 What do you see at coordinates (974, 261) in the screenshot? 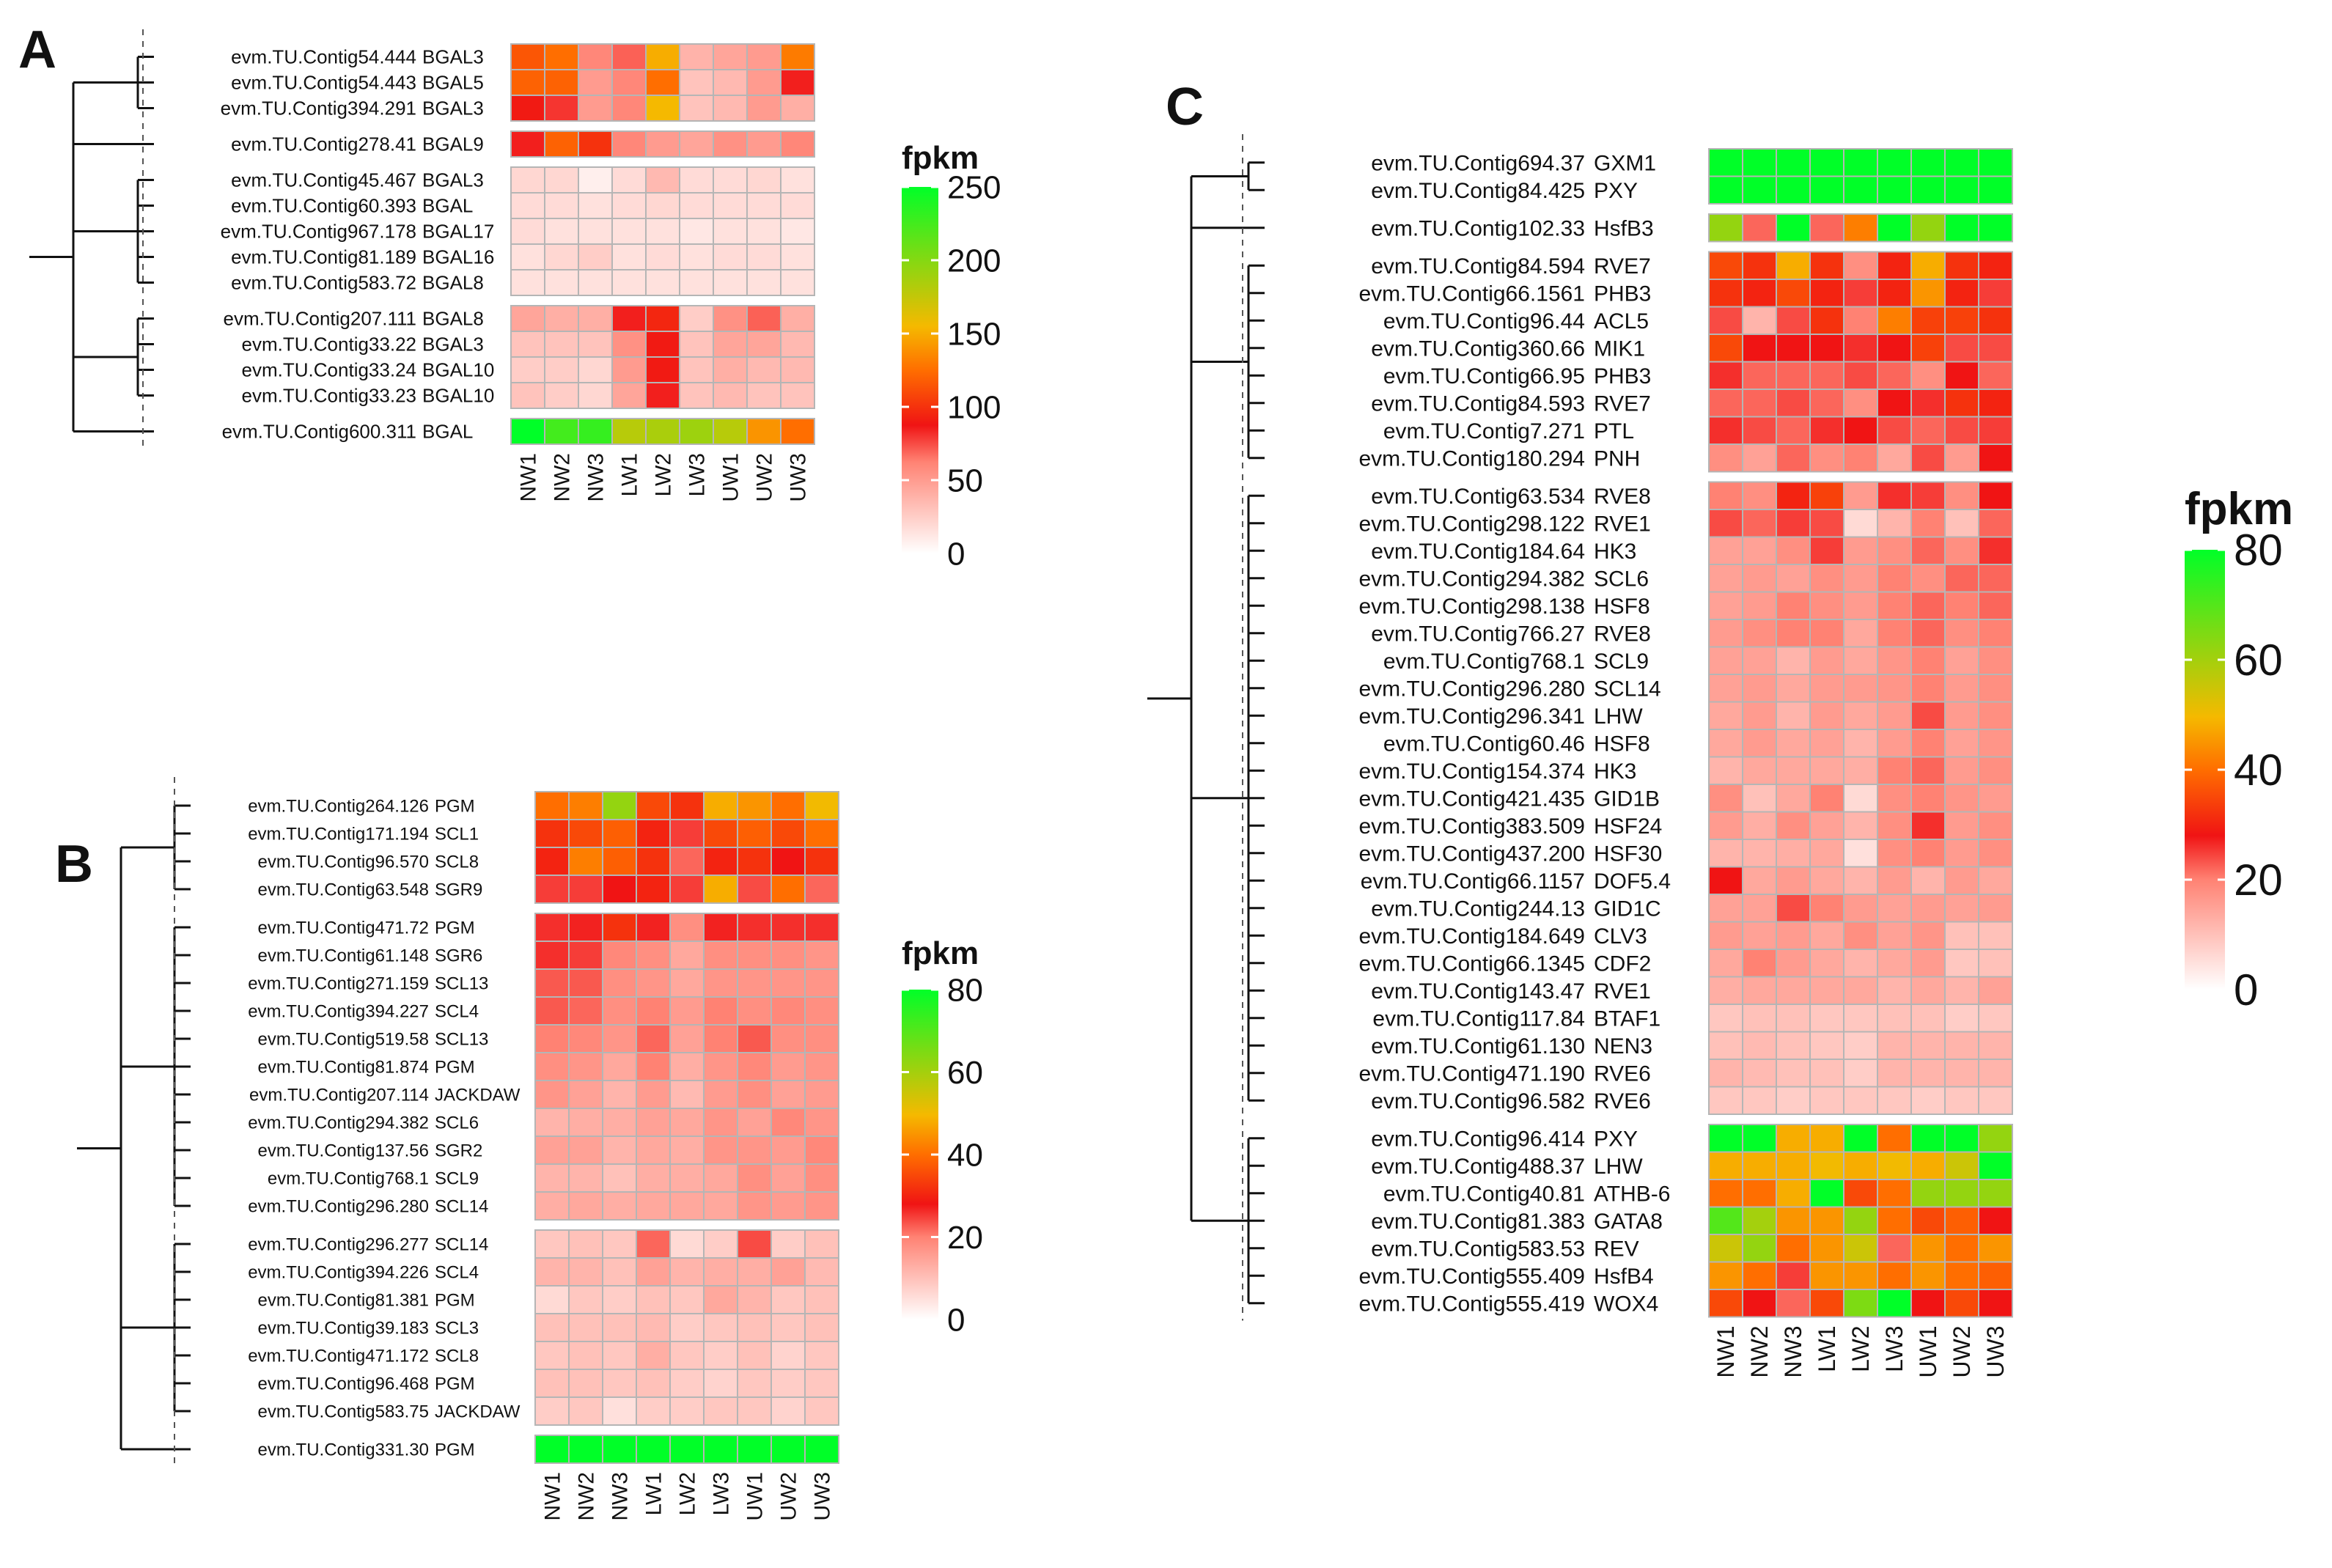
I see `legend-tick-label: 200` at bounding box center [974, 261].